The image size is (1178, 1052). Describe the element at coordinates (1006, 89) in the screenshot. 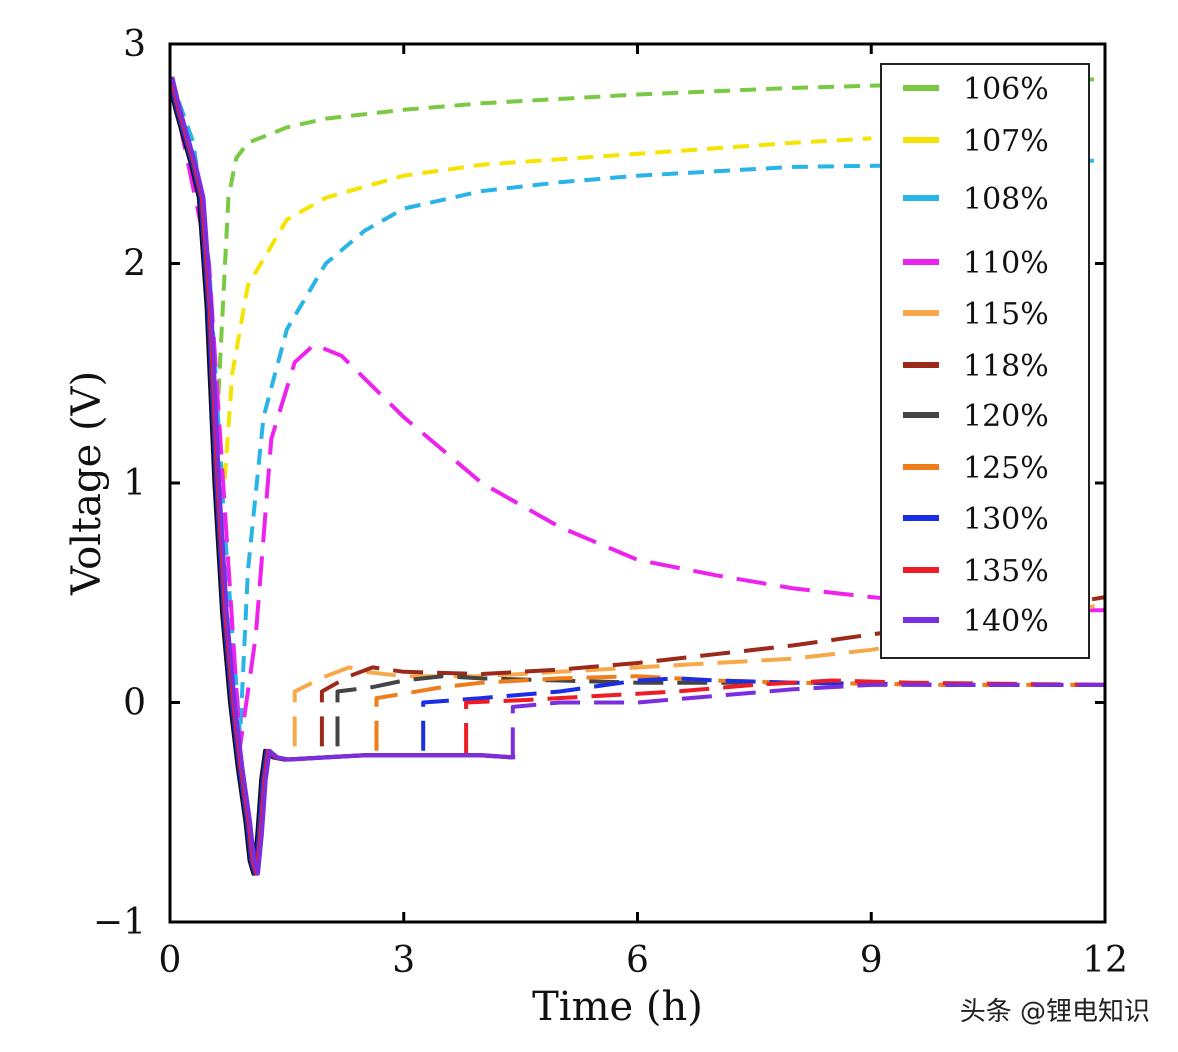

I see `legend-label: 106%` at that location.